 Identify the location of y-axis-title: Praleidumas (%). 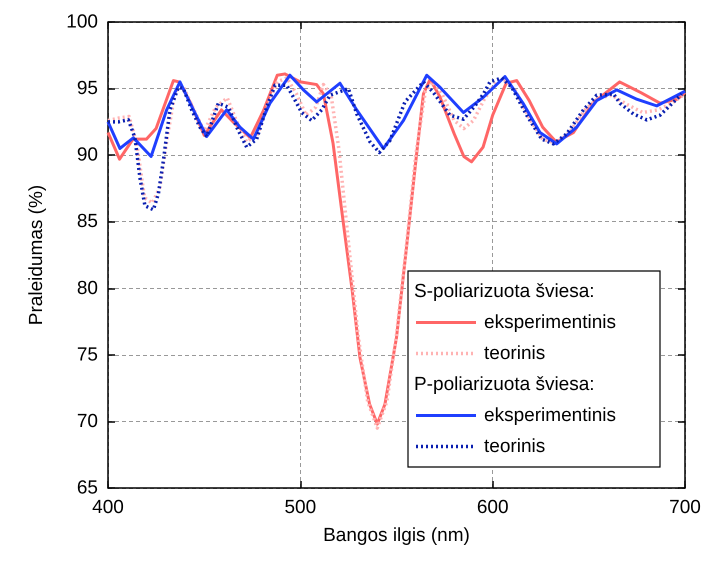
(36, 255).